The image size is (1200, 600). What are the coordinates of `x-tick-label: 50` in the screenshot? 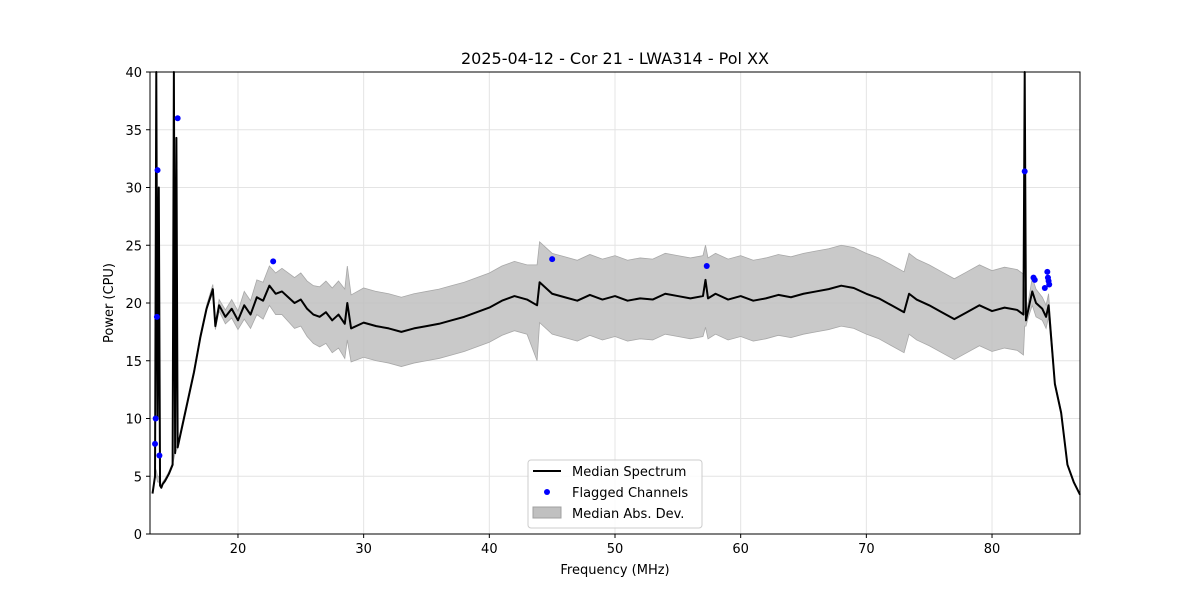 It's located at (615, 549).